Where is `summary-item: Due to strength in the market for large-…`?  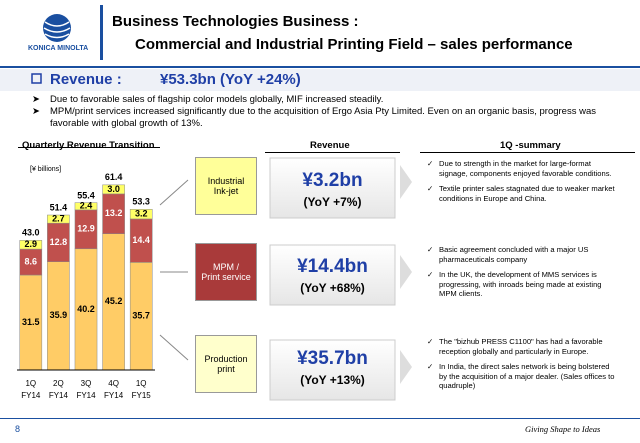 summary-item: Due to strength in the market for large-… is located at coordinates (527, 168).